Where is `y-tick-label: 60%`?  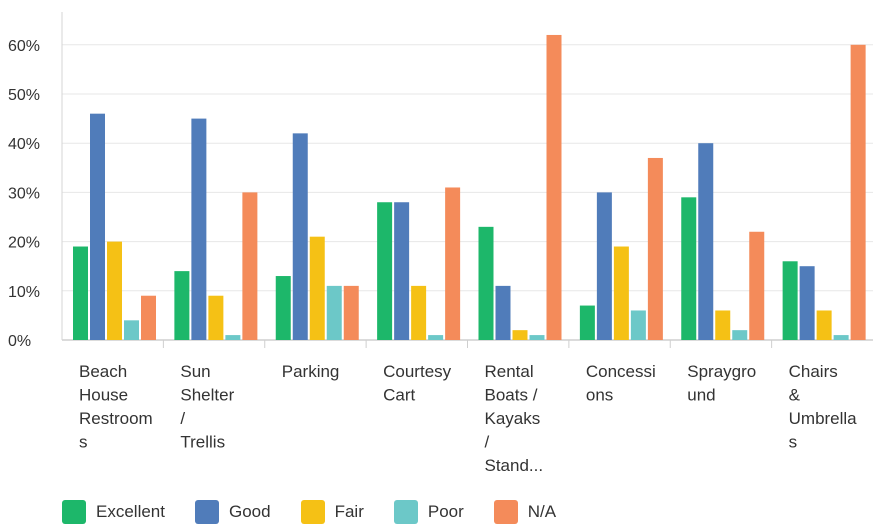
y-tick-label: 60% is located at coordinates (24, 46).